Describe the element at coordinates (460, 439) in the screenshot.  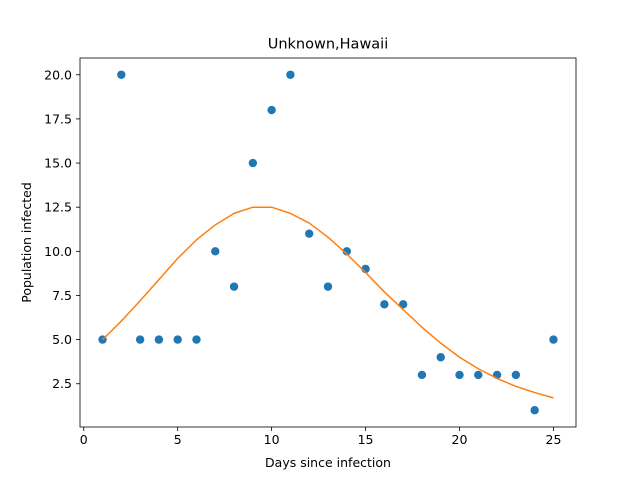
I see `x-tick-label: 20` at that location.